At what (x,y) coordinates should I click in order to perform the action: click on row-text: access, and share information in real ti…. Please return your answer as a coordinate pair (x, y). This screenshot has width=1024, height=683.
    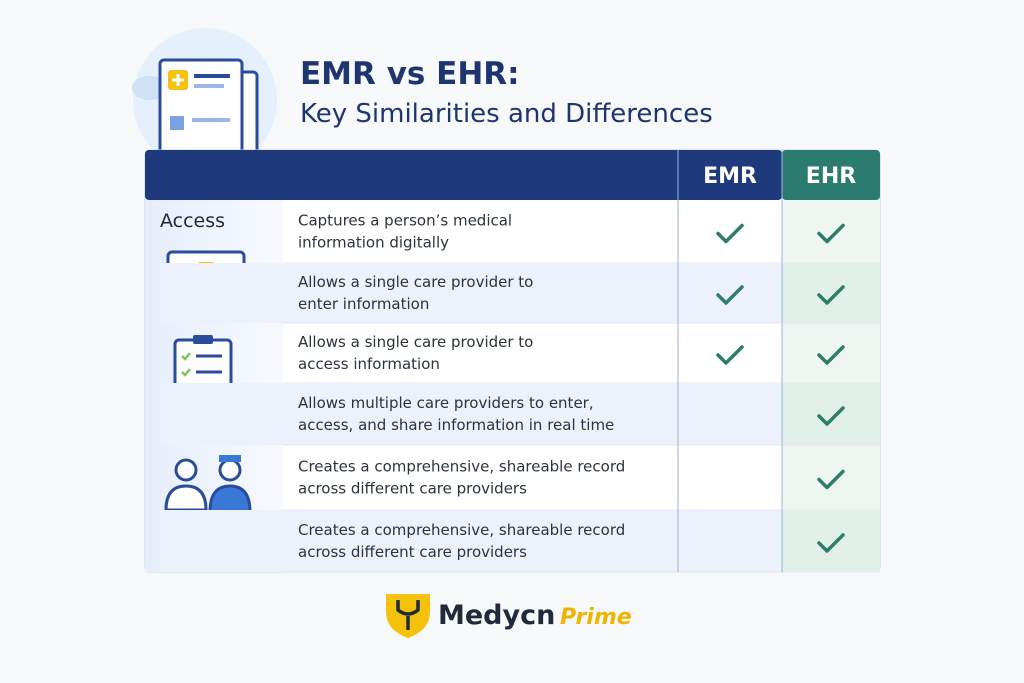
    Looking at the image, I should click on (456, 425).